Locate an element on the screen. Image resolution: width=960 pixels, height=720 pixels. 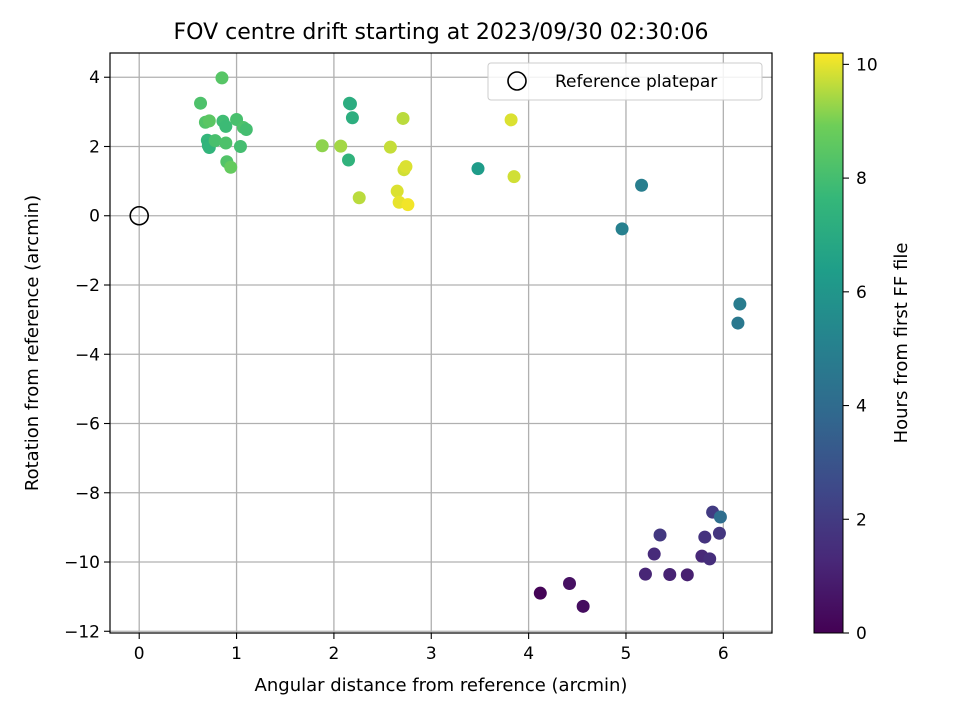
colorbar-ticks: 0 2 4 6 8 10 is located at coordinates (860, 349).